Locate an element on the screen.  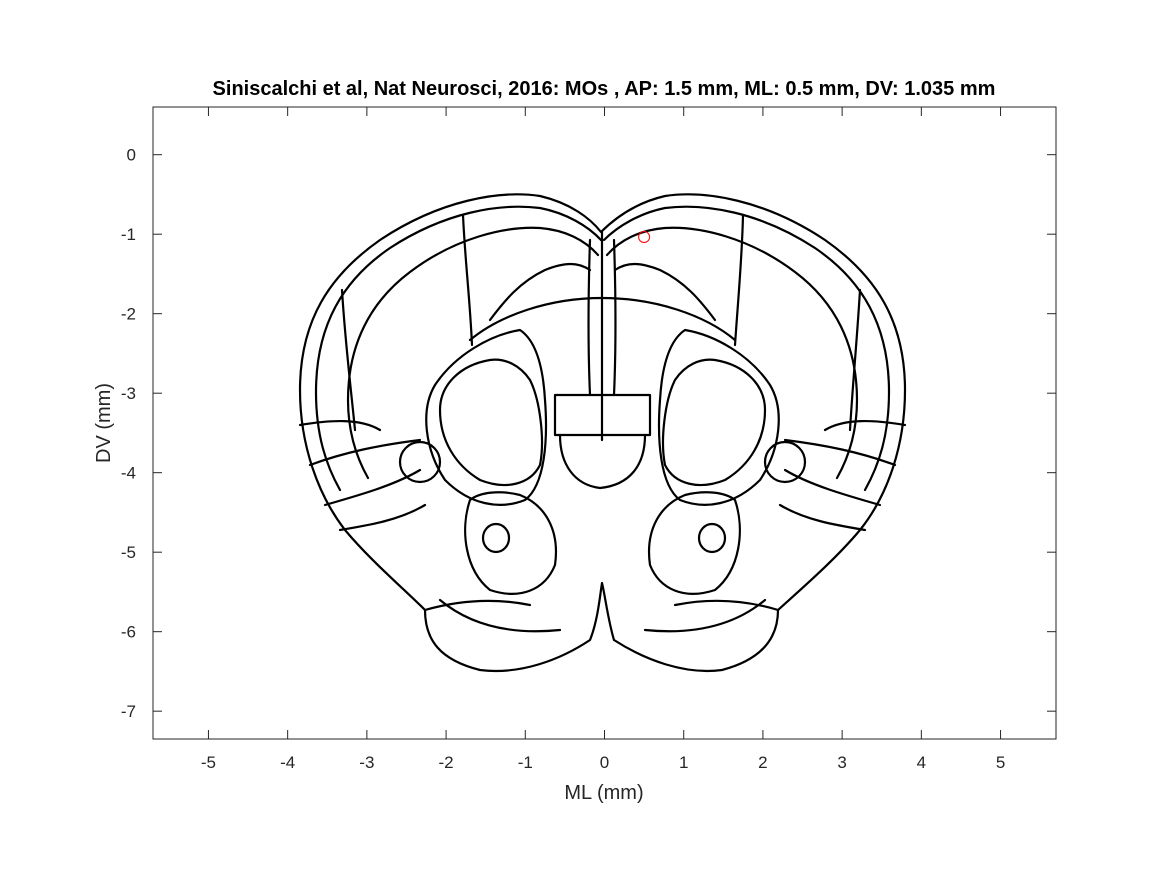
y-tick-label: 0 is located at coordinates (131, 155).